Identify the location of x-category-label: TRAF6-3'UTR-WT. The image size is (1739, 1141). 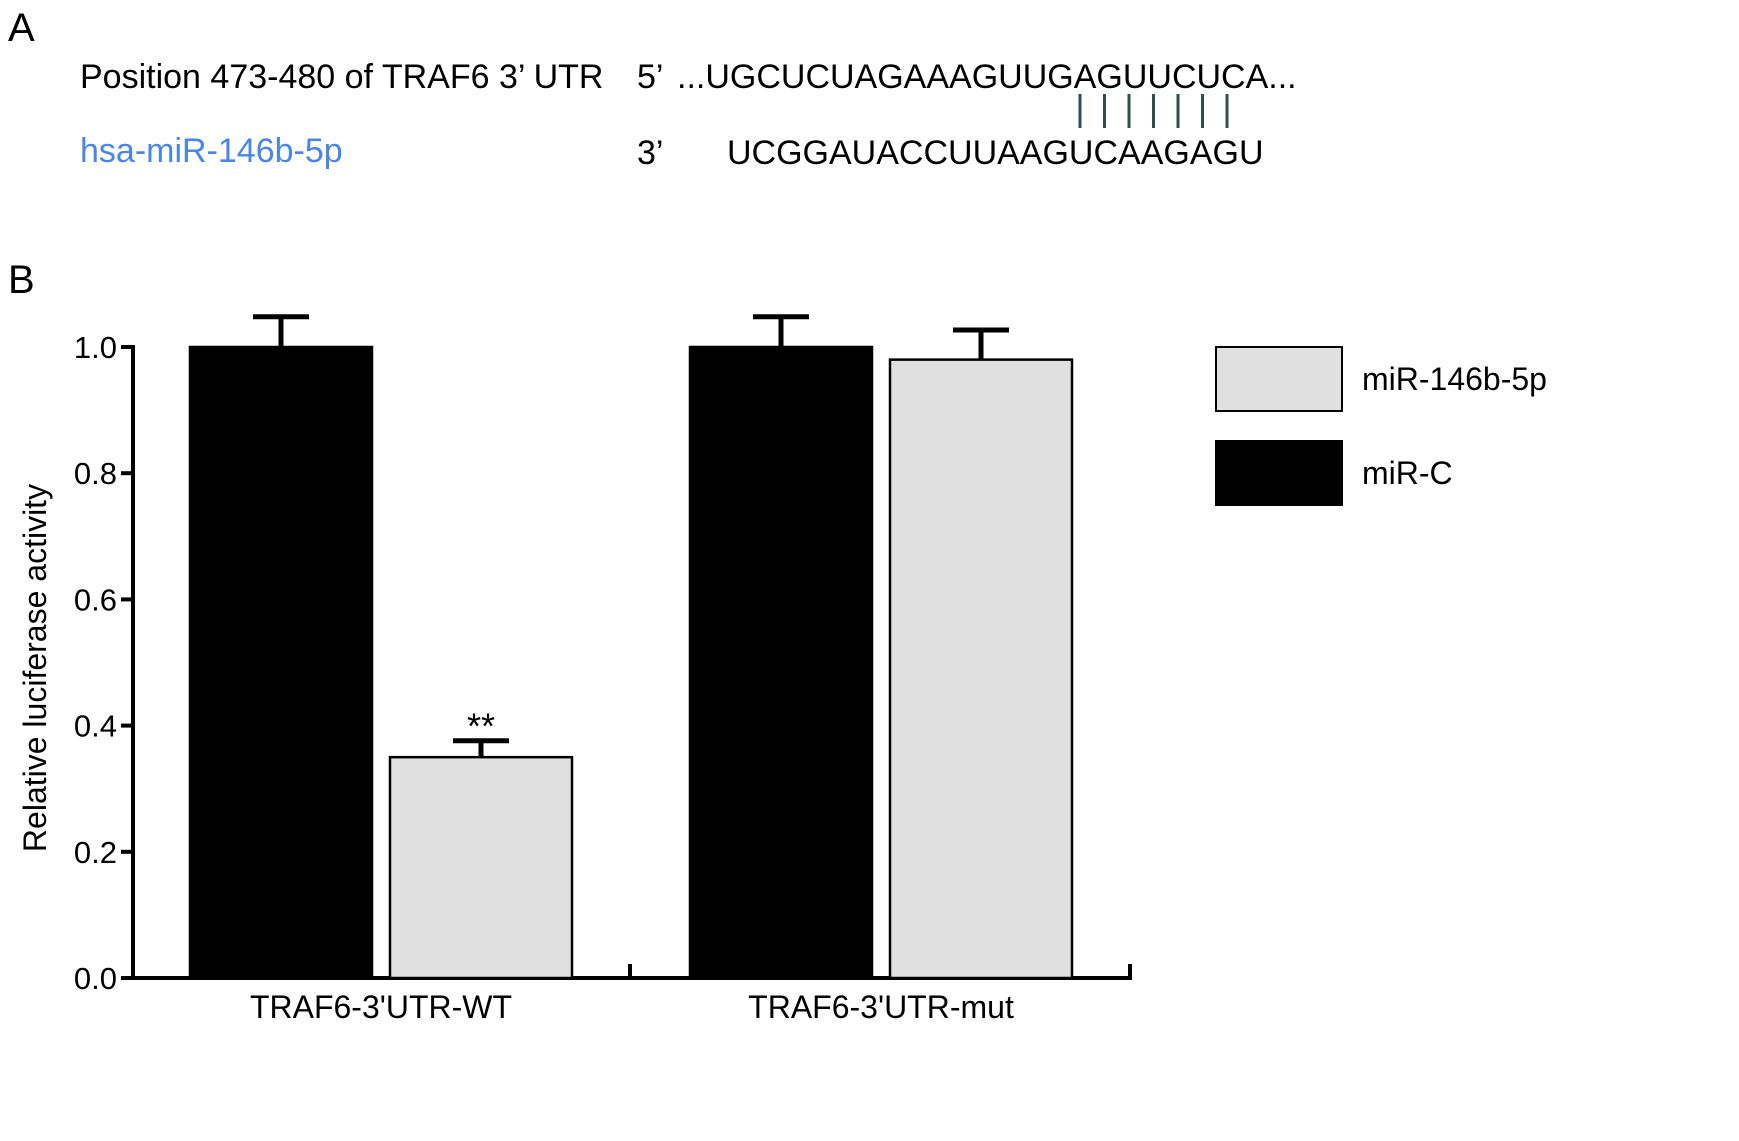
(381, 1007).